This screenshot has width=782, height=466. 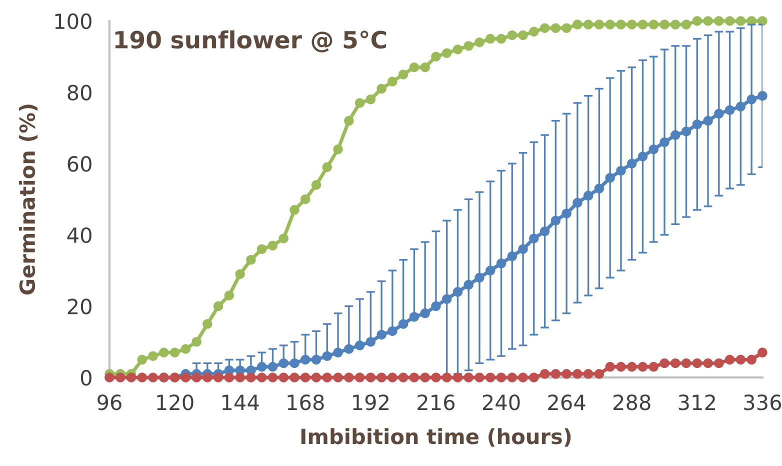 I want to click on x-tick-label: 288, so click(x=632, y=402).